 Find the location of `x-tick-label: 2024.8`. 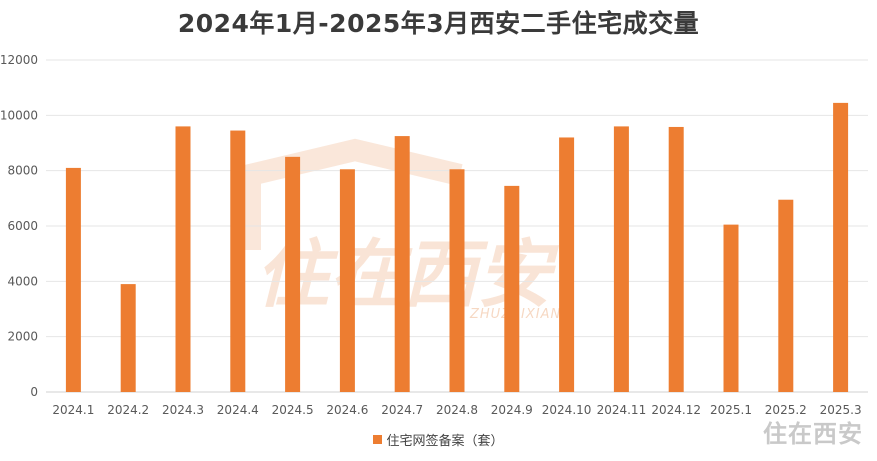

x-tick-label: 2024.8 is located at coordinates (457, 410).